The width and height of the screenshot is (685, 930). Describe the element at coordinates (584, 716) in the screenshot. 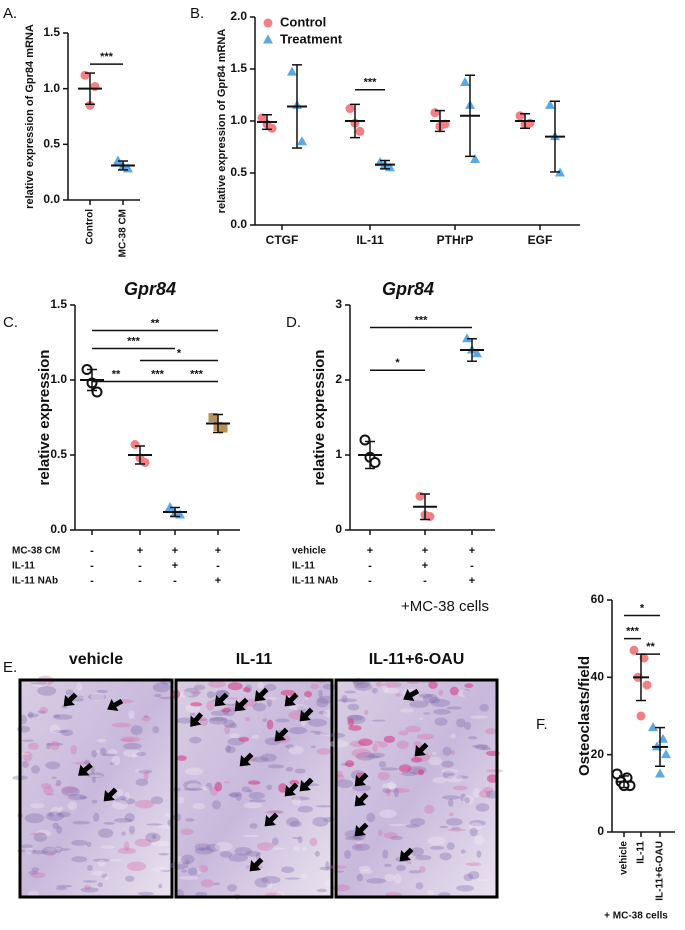

I see `y-axis-label: Osteoclasts/field` at that location.